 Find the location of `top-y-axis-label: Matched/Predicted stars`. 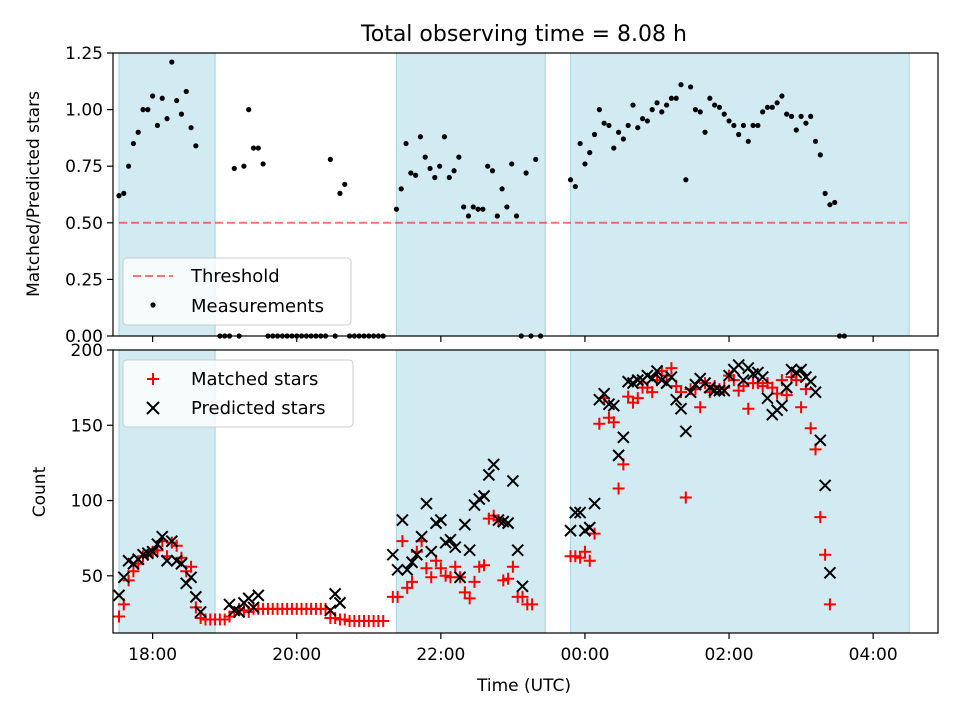

top-y-axis-label: Matched/Predicted stars is located at coordinates (34, 194).